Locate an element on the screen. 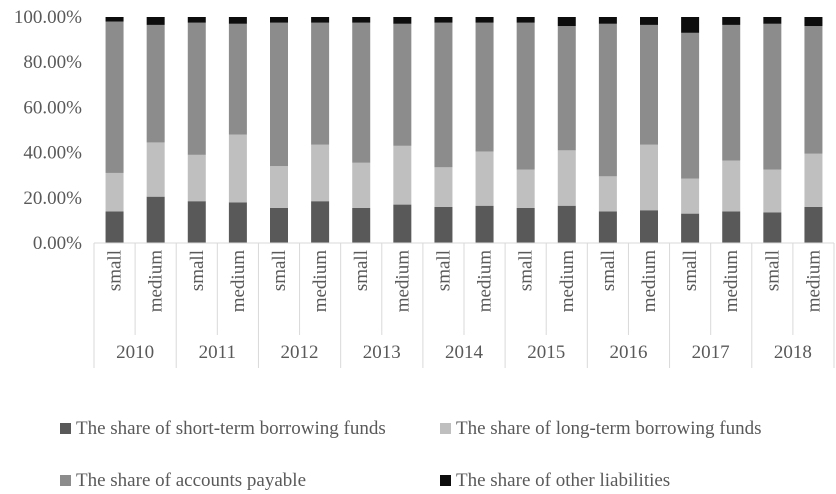 Image resolution: width=836 pixels, height=494 pixels. legend-item-long-term: The share of long-term borrowing funds is located at coordinates (601, 429).